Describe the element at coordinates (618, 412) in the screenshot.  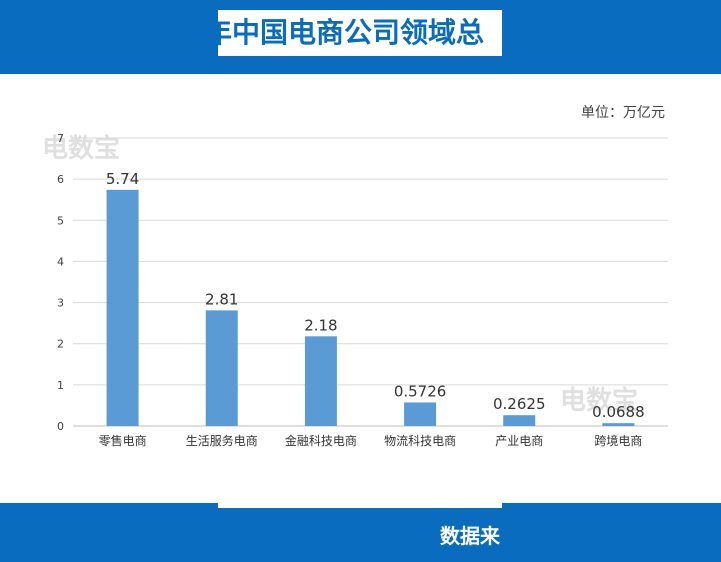
I see `bar-value-label: 0.0688` at that location.